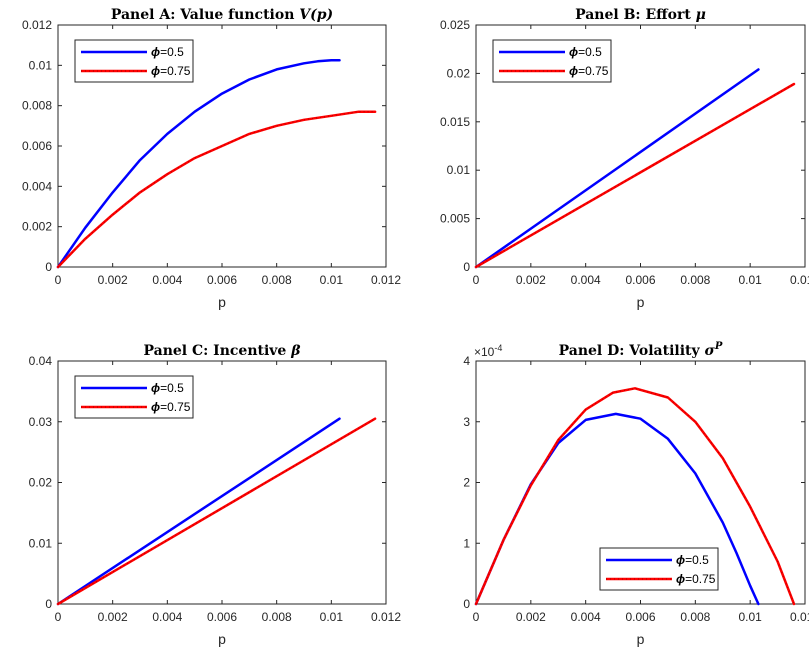 Image resolution: width=809 pixels, height=663 pixels. What do you see at coordinates (37, 227) in the screenshot?
I see `y-tick-label: 0.002` at bounding box center [37, 227].